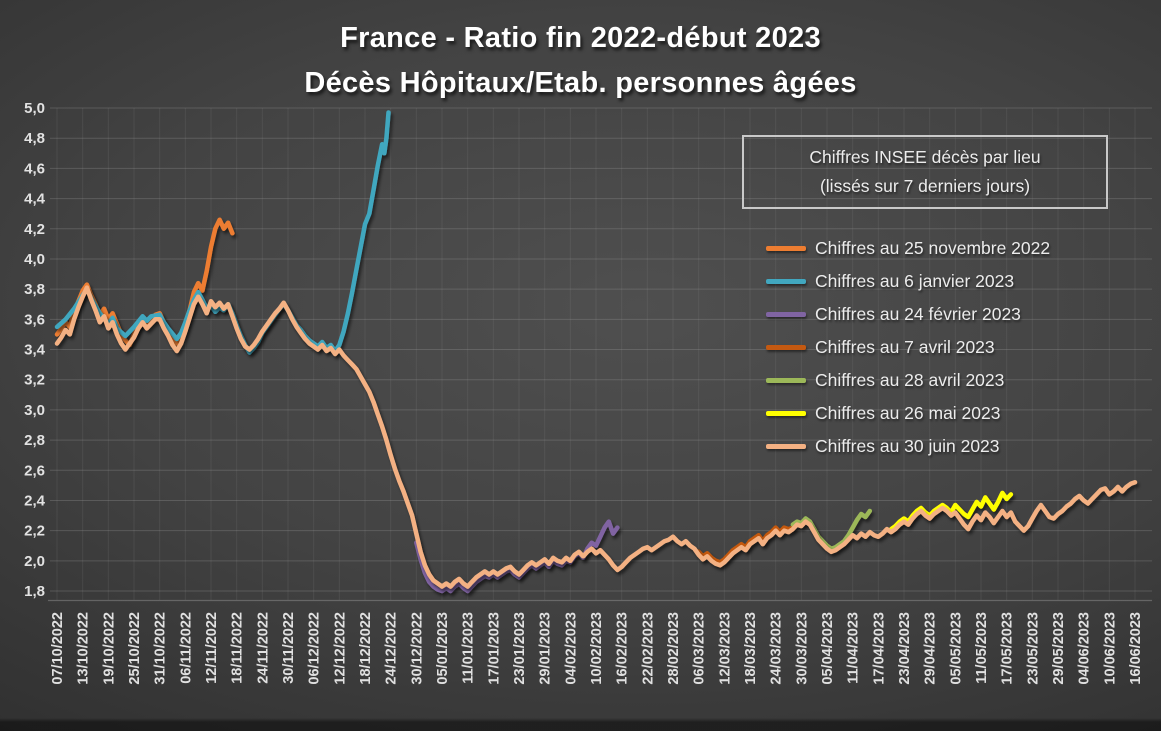 Image resolution: width=1161 pixels, height=731 pixels. Describe the element at coordinates (340, 648) in the screenshot. I see `x-tick-label: 12/12/2022` at that location.